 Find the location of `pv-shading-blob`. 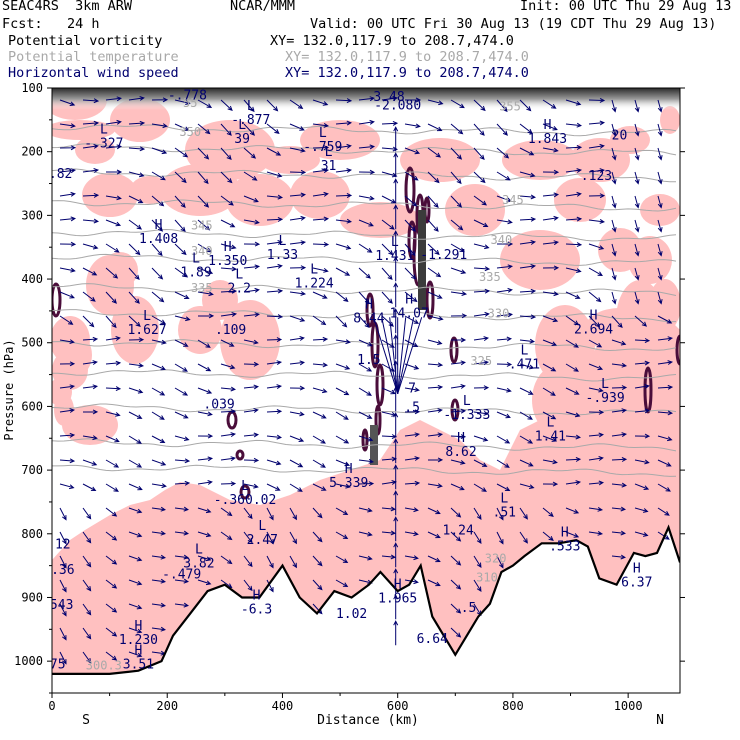

pv-shading-blob is located at coordinates (290, 160).